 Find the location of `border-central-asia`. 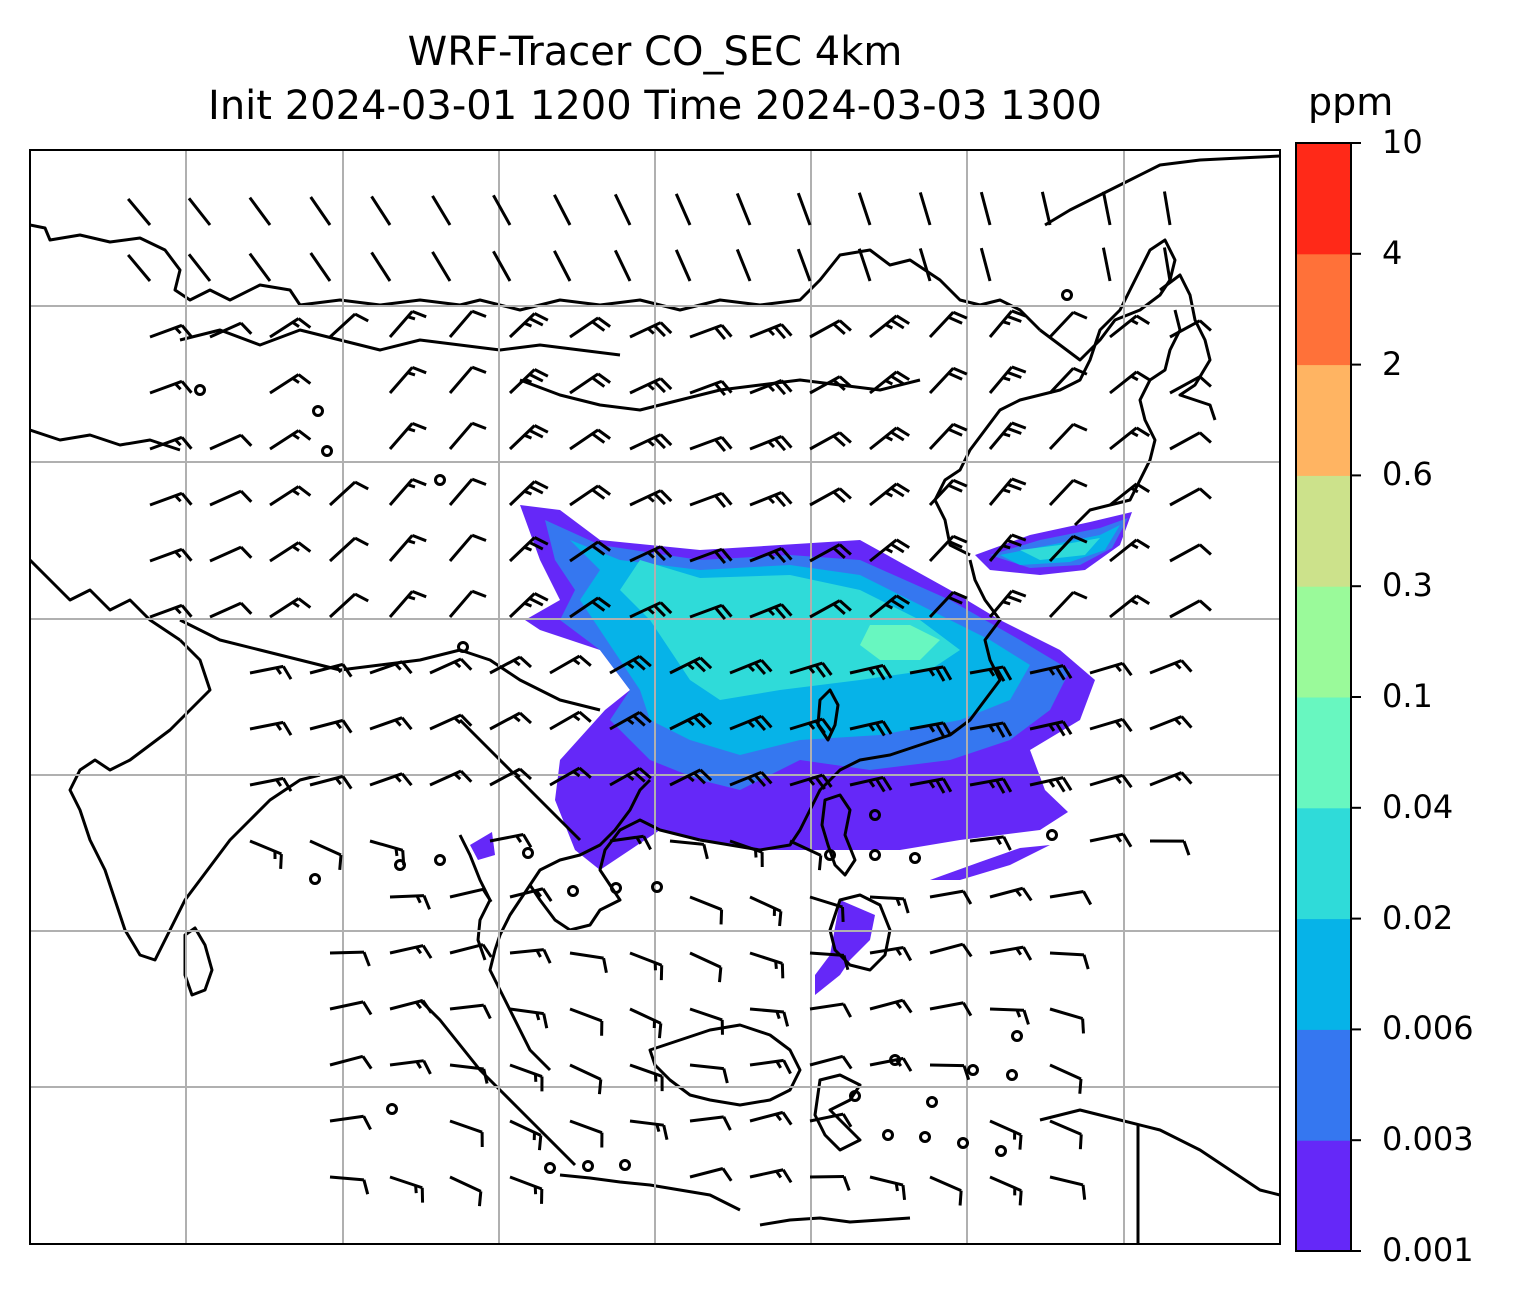

border-central-asia is located at coordinates (105, 440).